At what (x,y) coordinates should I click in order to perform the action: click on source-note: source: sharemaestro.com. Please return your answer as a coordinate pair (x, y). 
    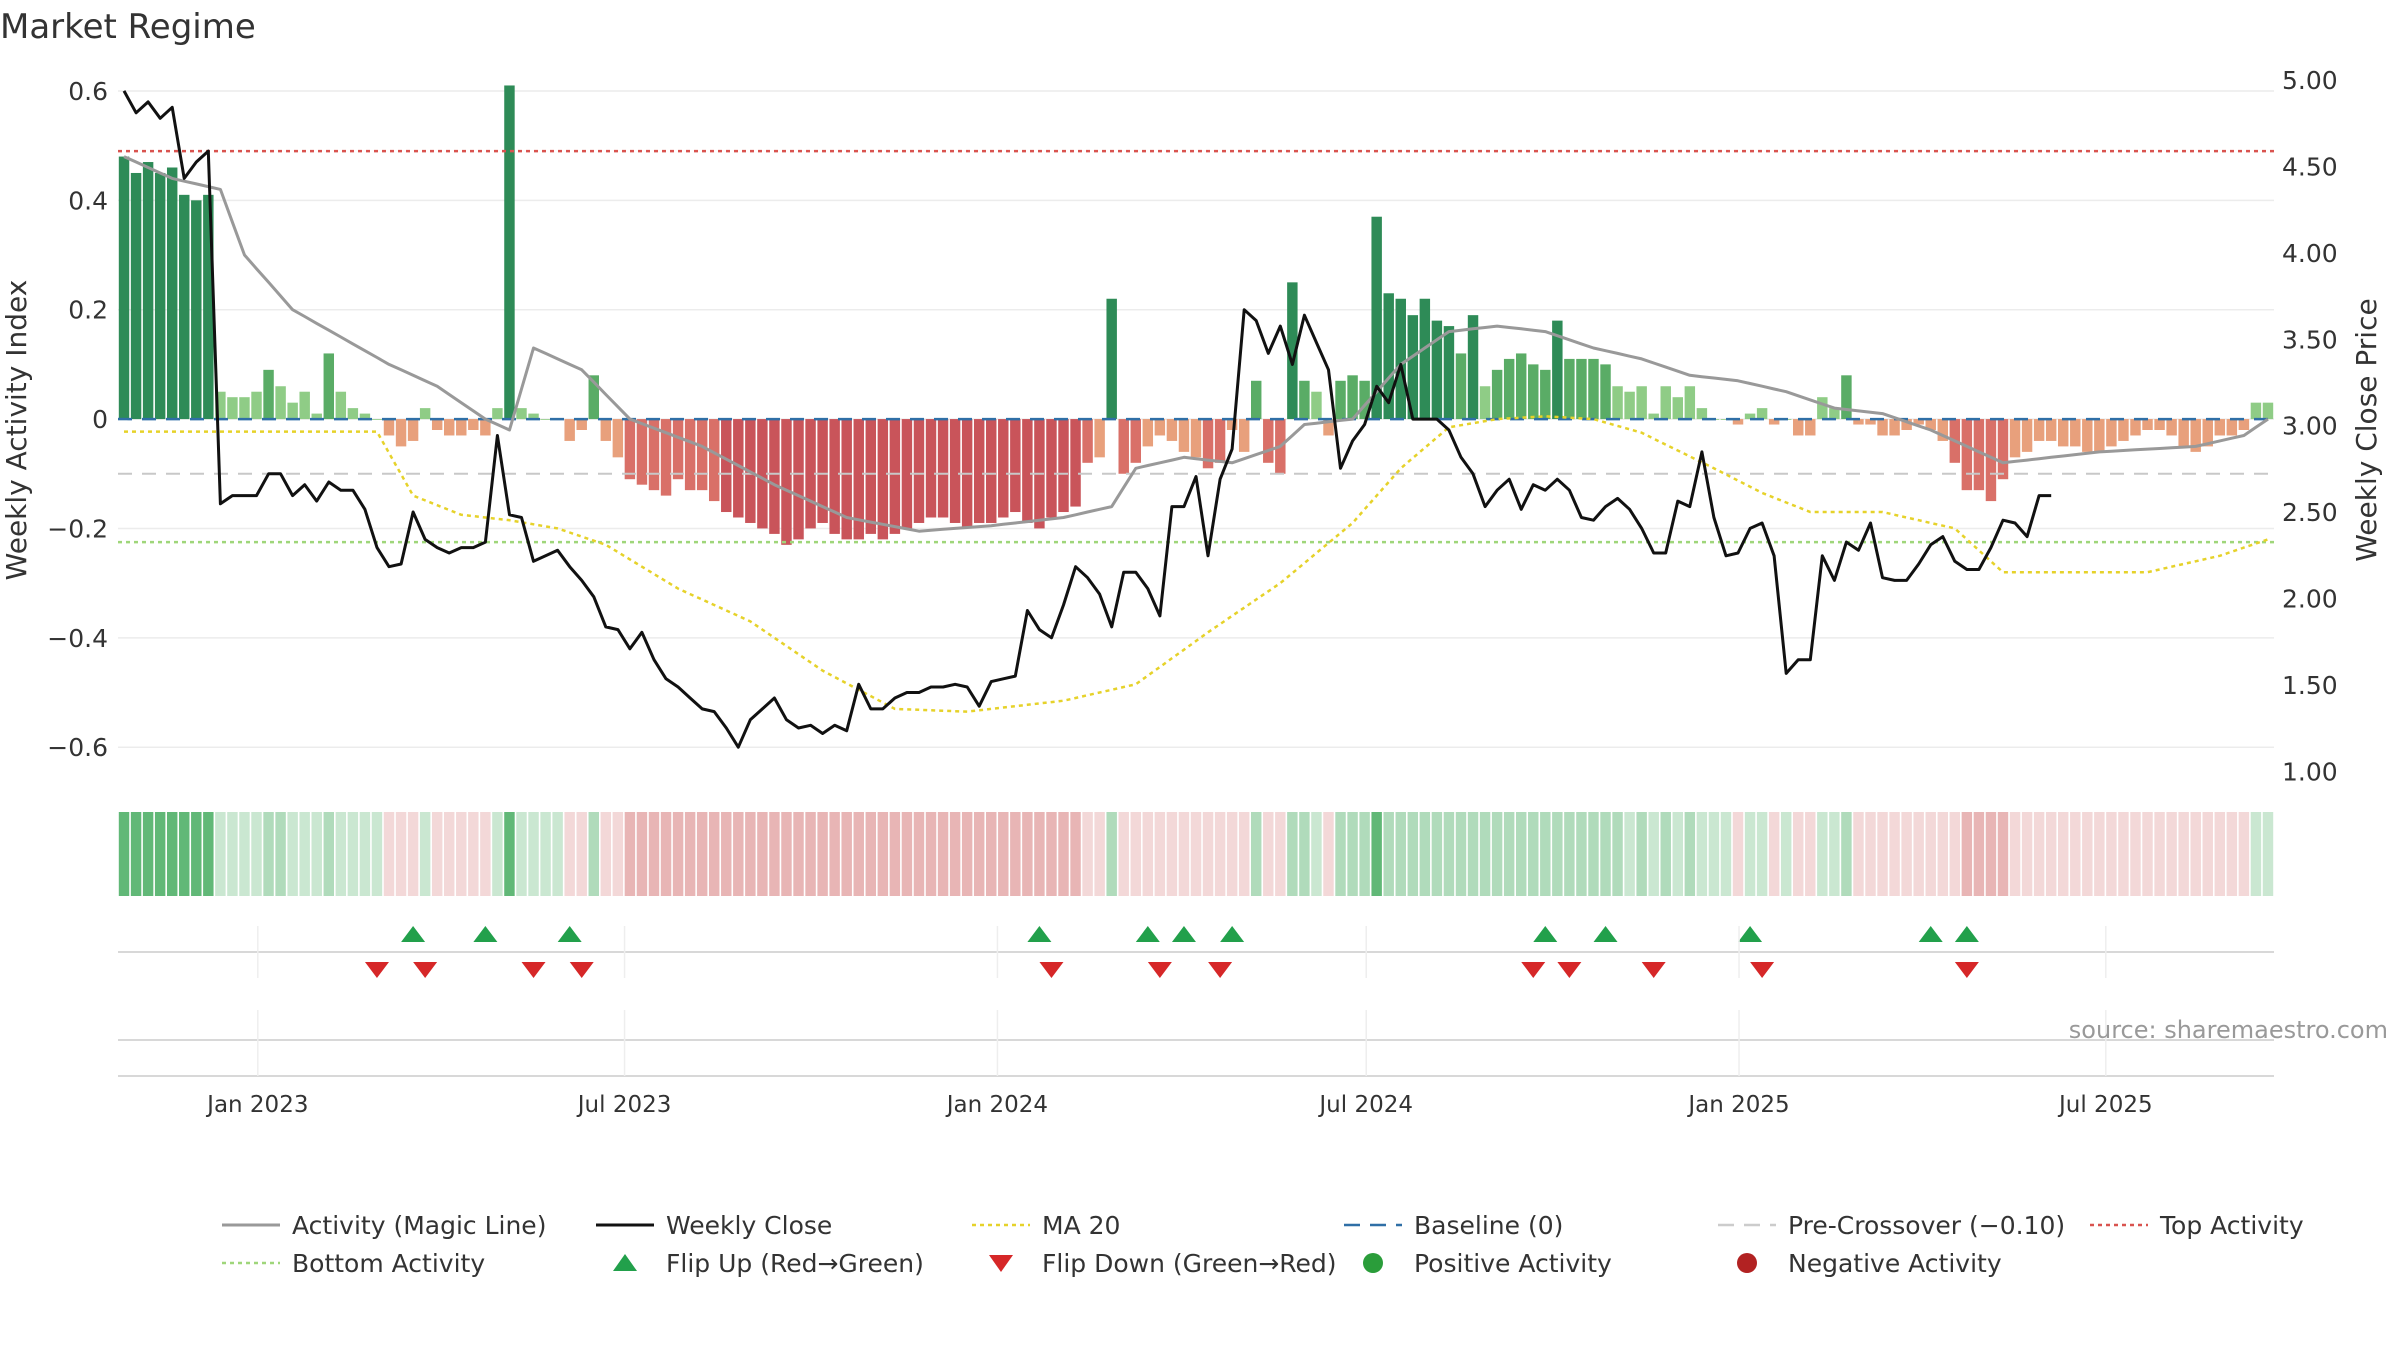
    Looking at the image, I should click on (2228, 1030).